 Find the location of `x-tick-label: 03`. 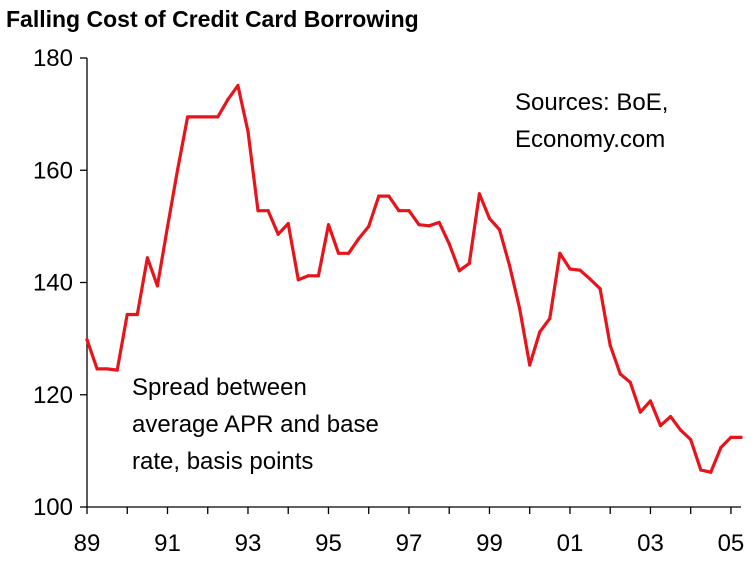

x-tick-label: 03 is located at coordinates (650, 543).